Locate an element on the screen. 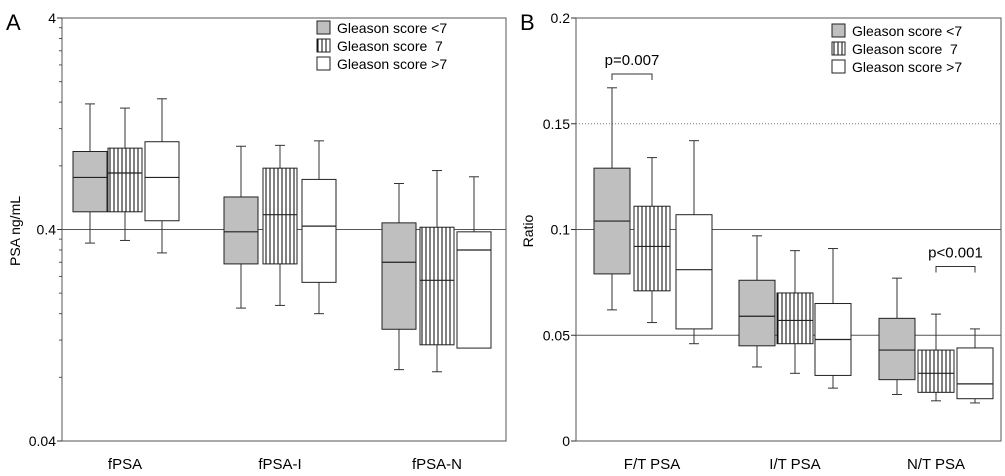  y-tick-label: 0.4 is located at coordinates (47, 230).